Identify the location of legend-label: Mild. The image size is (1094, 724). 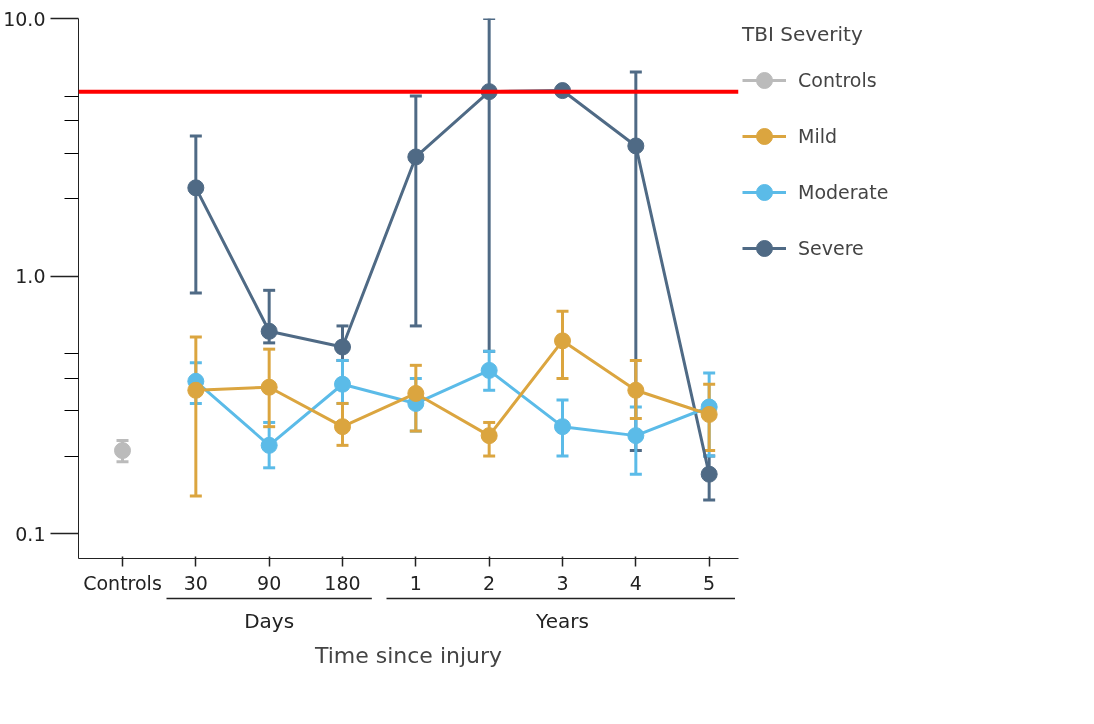
(818, 136).